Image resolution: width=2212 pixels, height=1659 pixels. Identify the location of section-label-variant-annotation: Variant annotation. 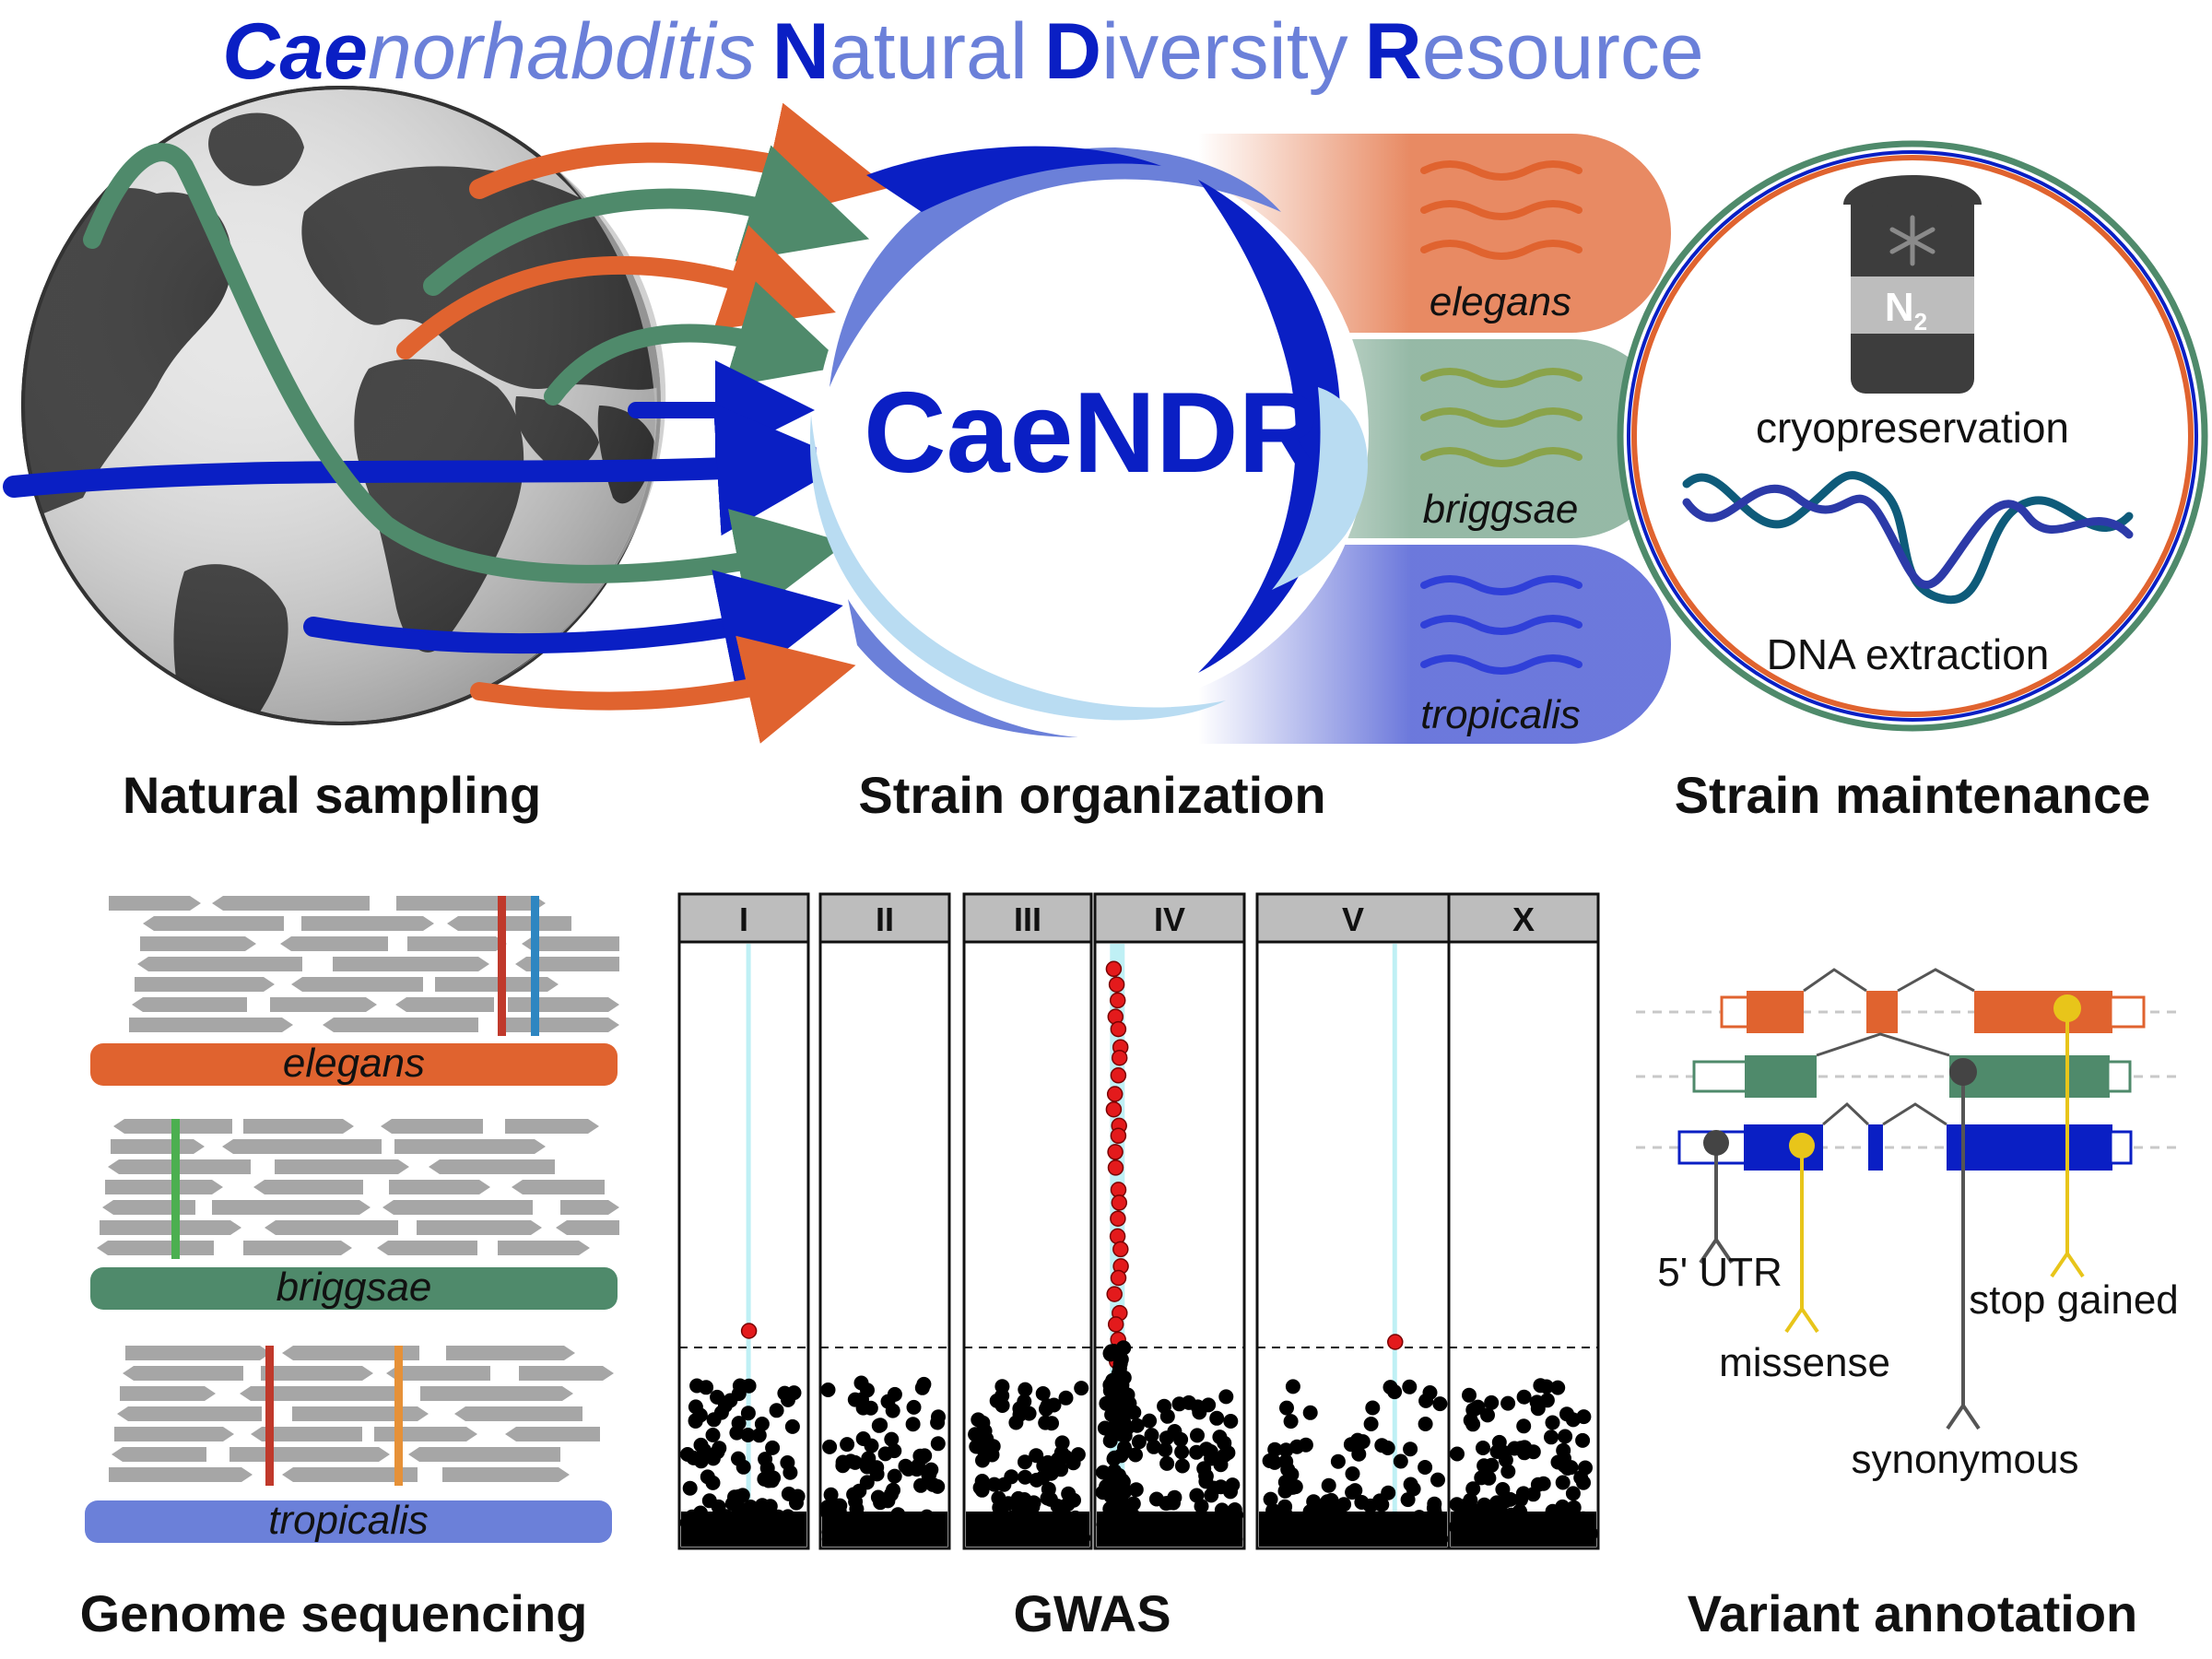
(1913, 1613).